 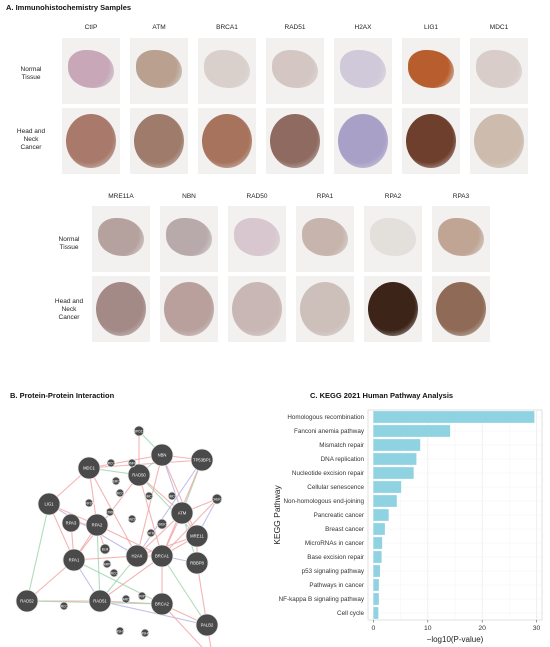 I want to click on ppi-node-label-nbn: NBN, so click(x=162, y=454).